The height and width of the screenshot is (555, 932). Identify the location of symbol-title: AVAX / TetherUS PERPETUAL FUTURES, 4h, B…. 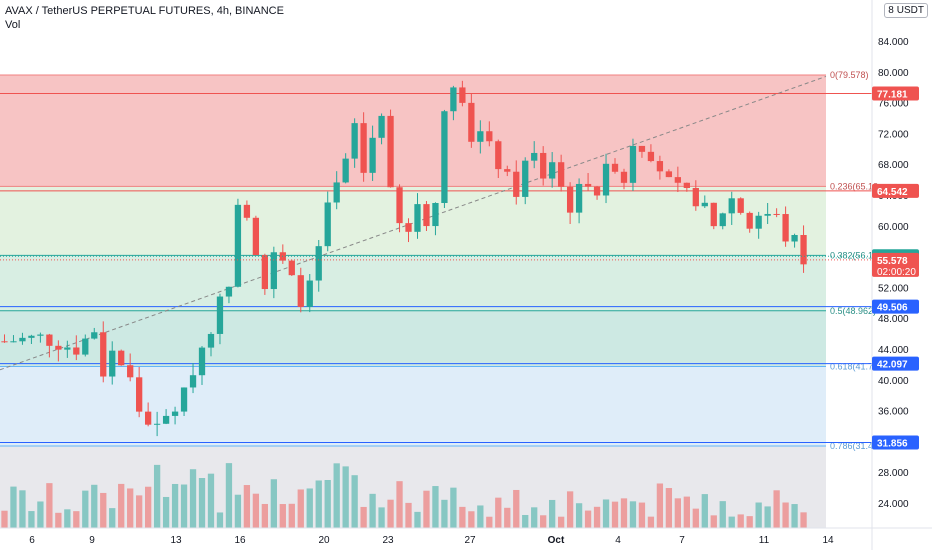
(144, 11).